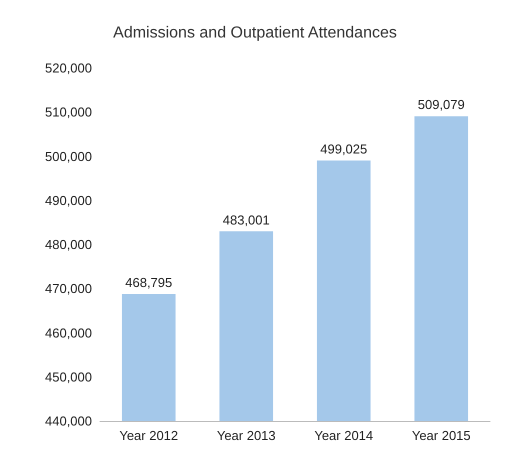  Describe the element at coordinates (246, 220) in the screenshot. I see `data-label: 483,001` at that location.